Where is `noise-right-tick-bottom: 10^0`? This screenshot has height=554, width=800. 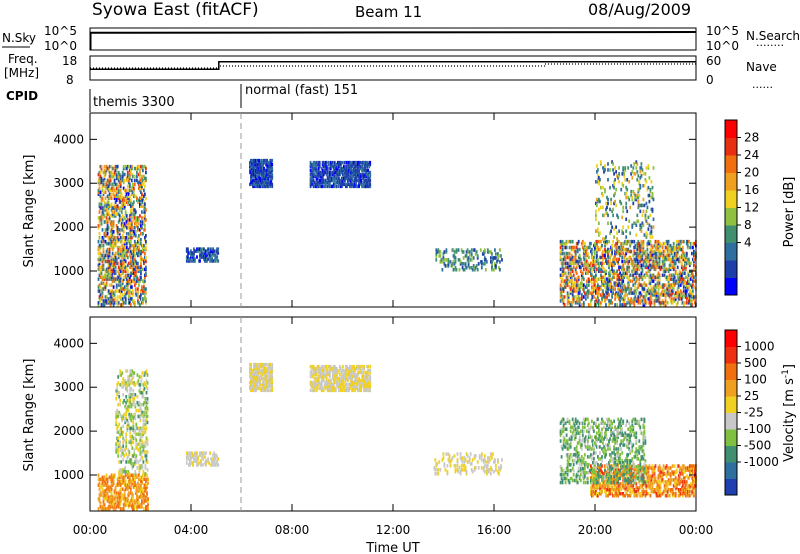
noise-right-tick-bottom: 10^0 is located at coordinates (722, 46).